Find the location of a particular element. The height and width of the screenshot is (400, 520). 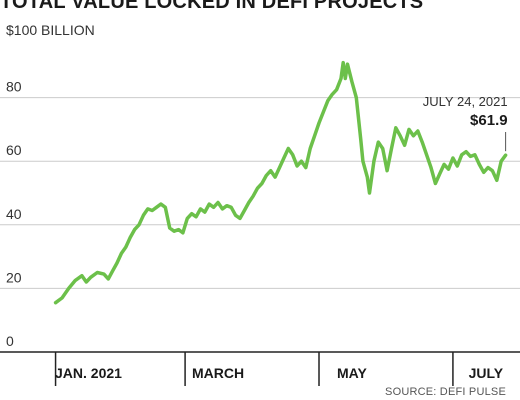

x-tick-label-3: MARCH is located at coordinates (218, 373).